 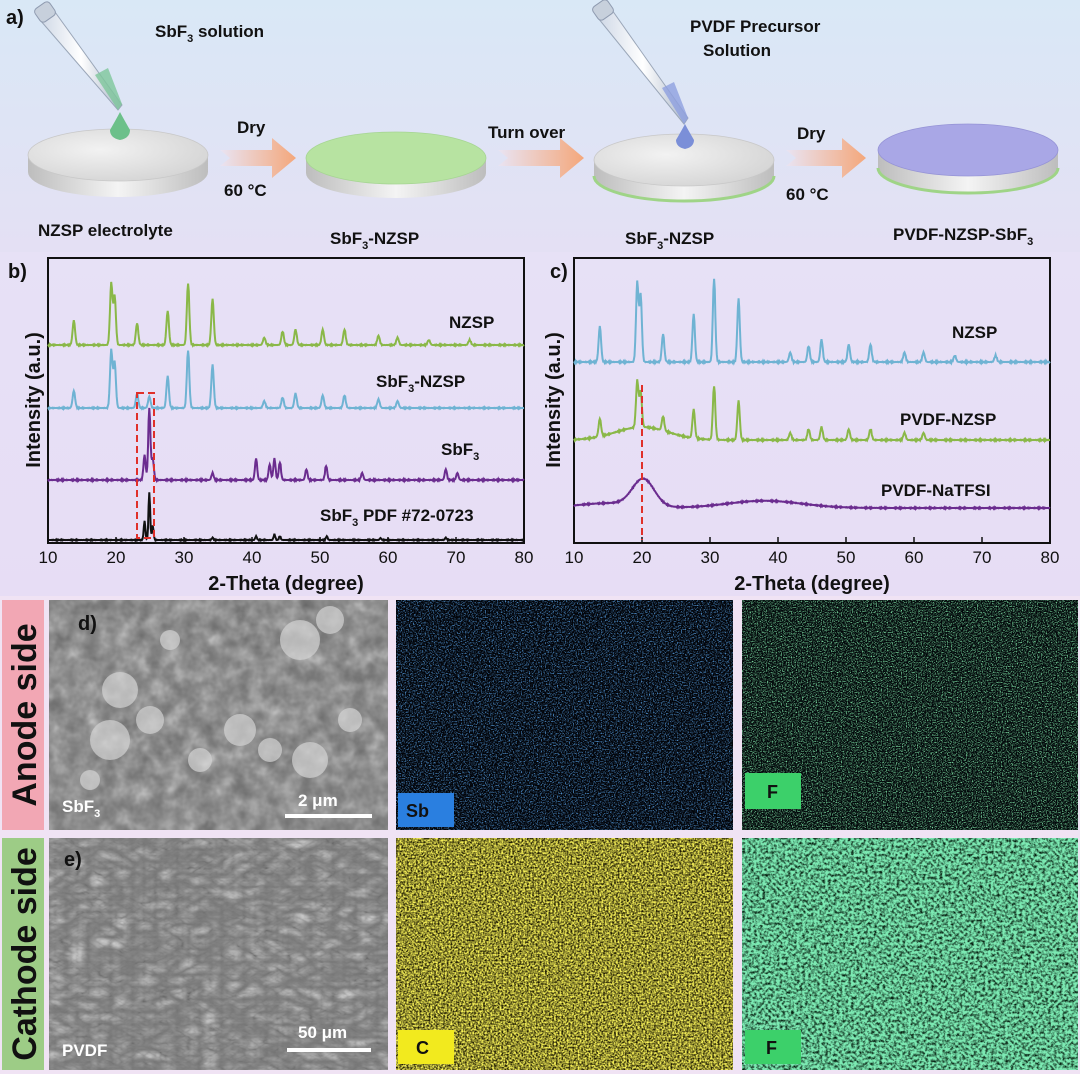 I want to click on pvdf-precursor-line1: PVDF Precursor, so click(x=755, y=26).